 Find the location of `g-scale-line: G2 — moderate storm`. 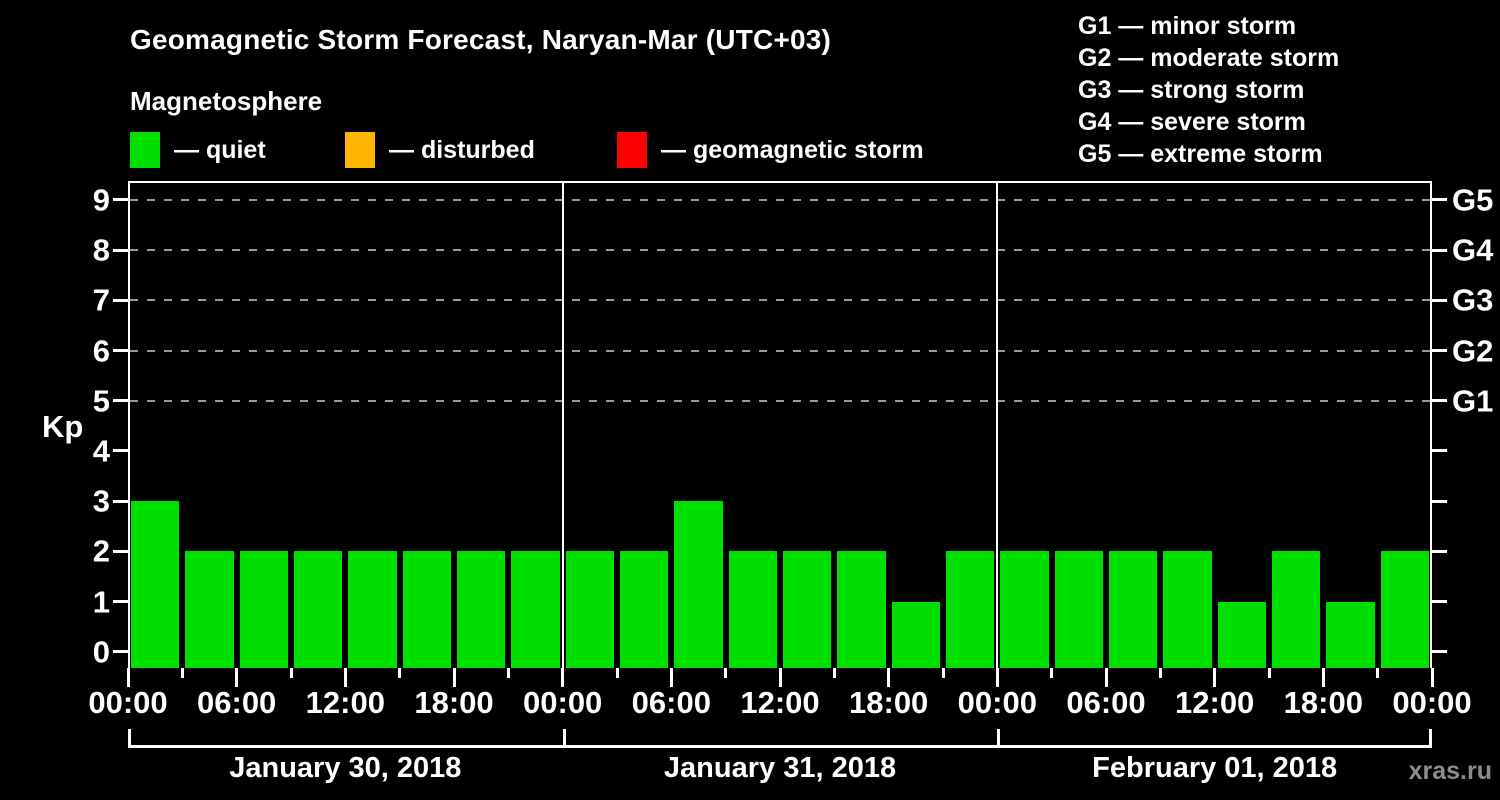

g-scale-line: G2 — moderate storm is located at coordinates (1209, 58).